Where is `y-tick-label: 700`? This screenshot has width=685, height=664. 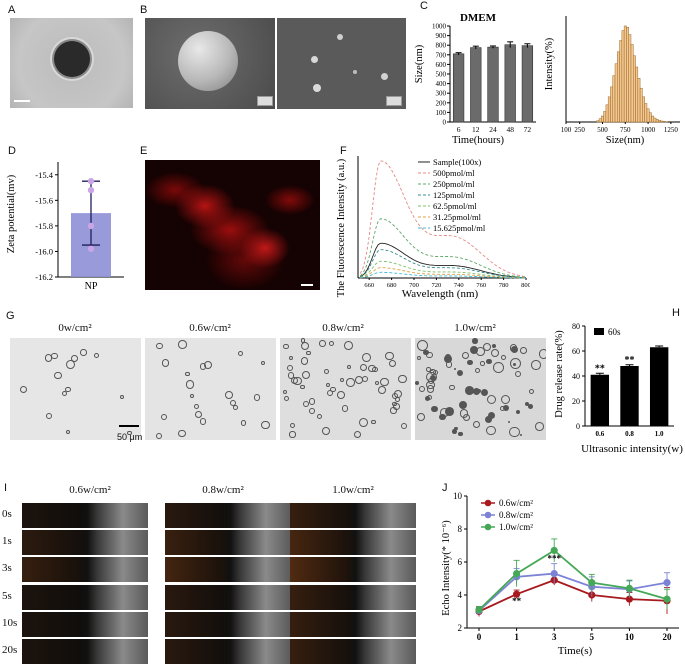 y-tick-label: 700 is located at coordinates (441, 55).